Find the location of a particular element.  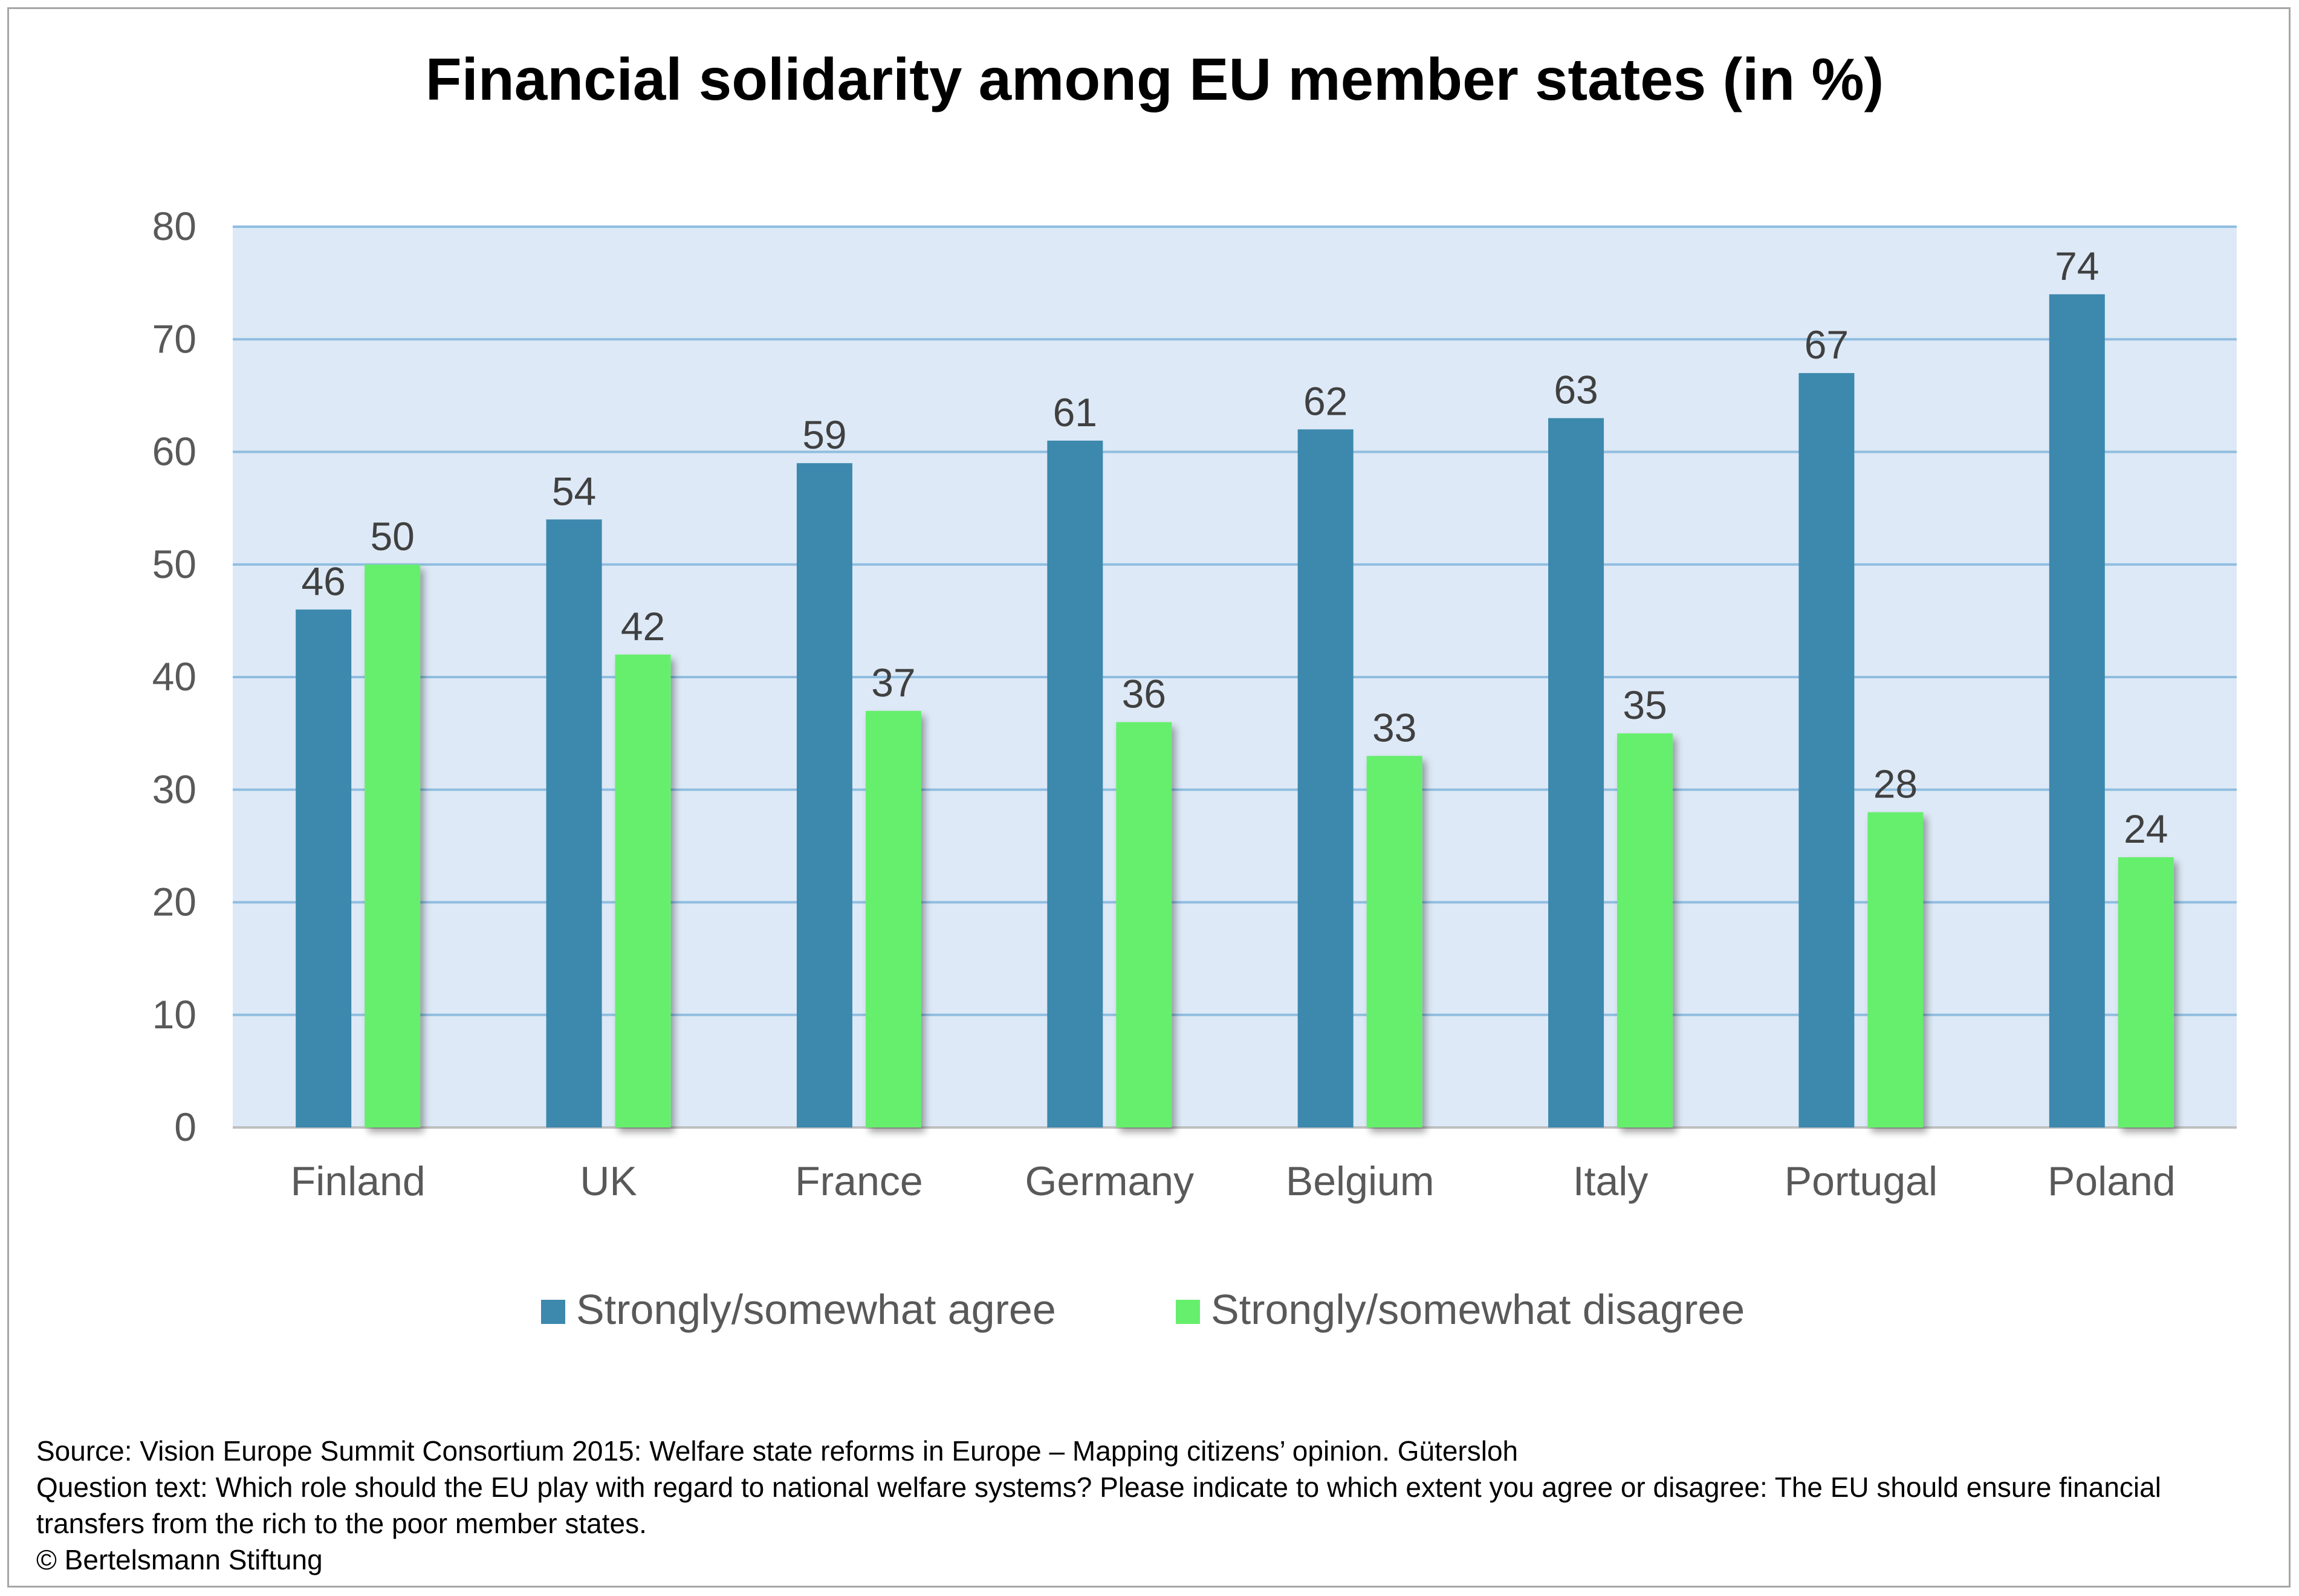

data-label: 67 is located at coordinates (1827, 344).